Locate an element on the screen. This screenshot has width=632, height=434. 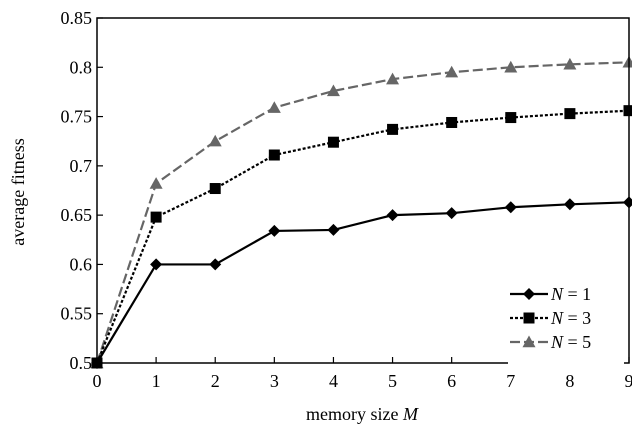
x-tick-label: 3 is located at coordinates (274, 381).